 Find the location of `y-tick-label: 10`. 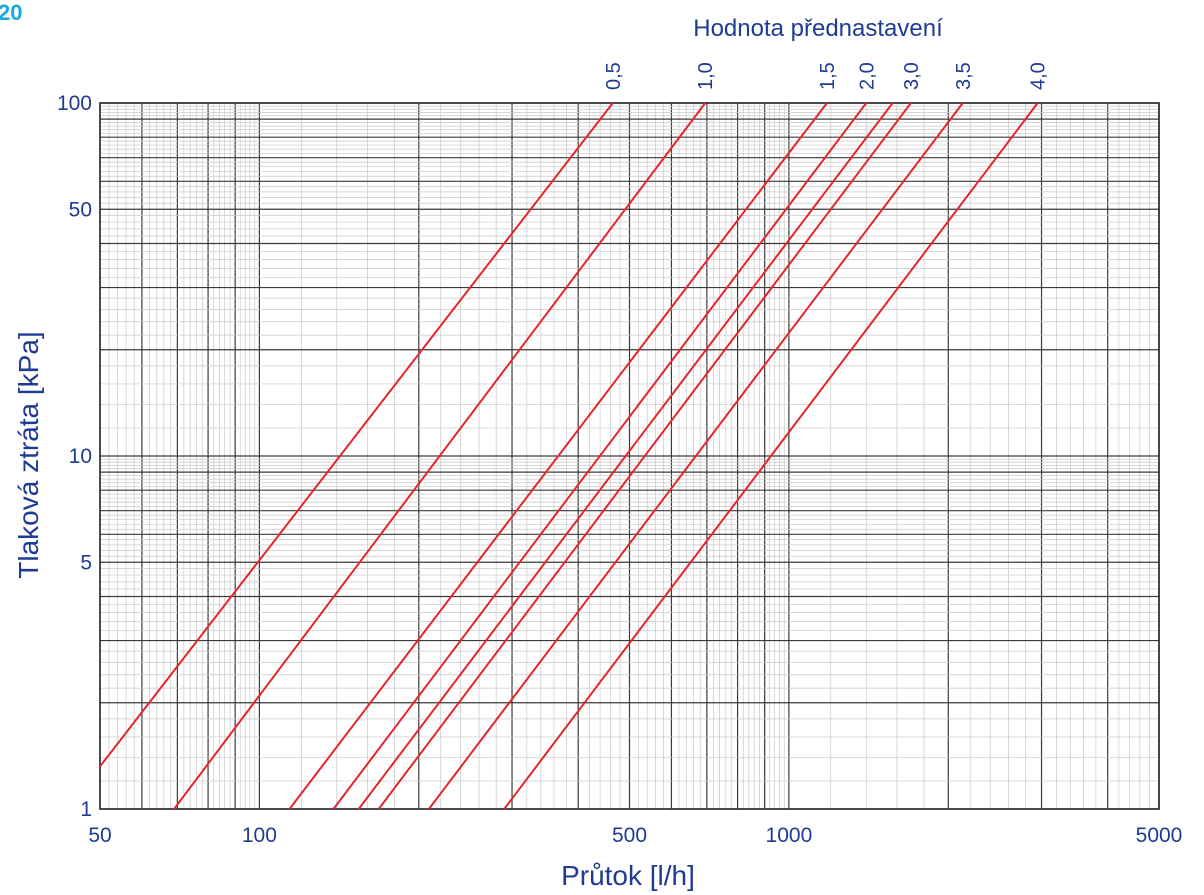

y-tick-label: 10 is located at coordinates (80, 456).